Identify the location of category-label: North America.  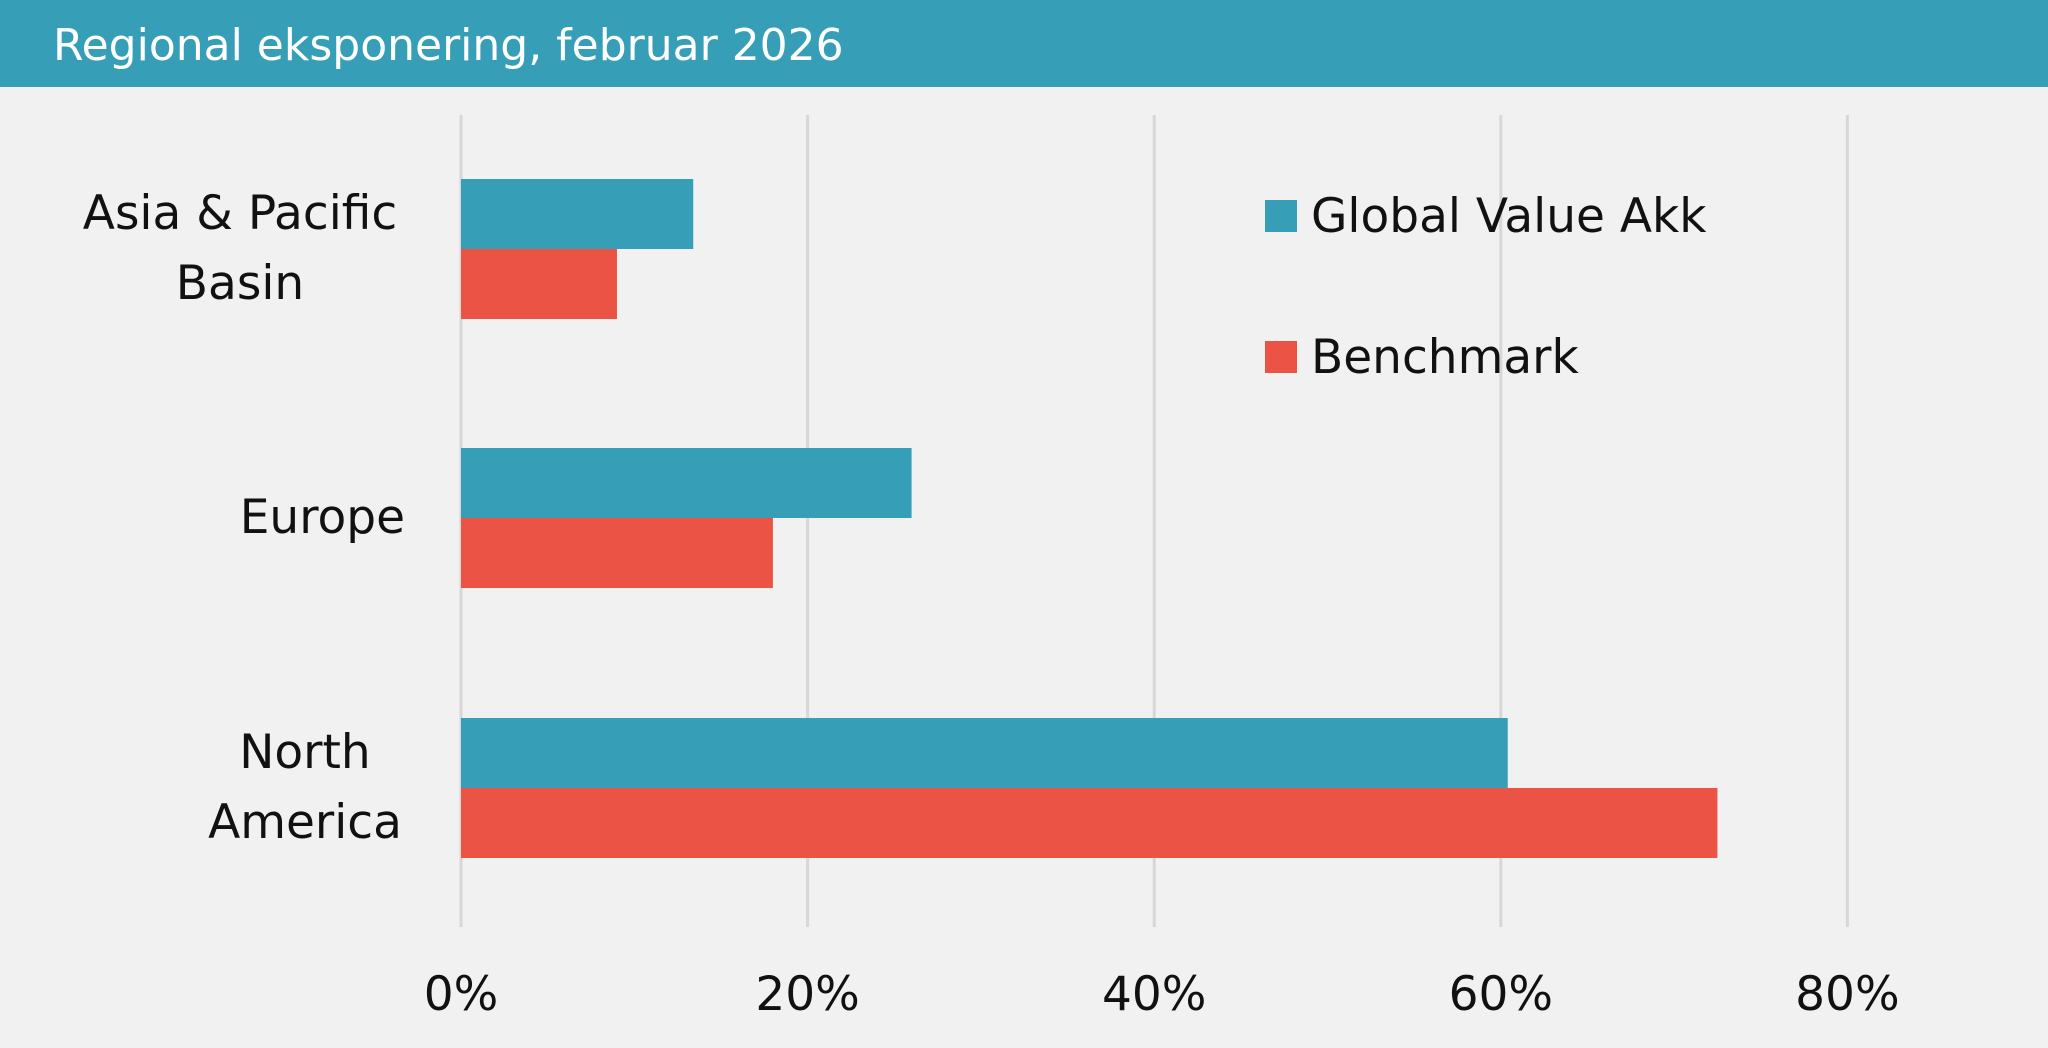
(305, 787).